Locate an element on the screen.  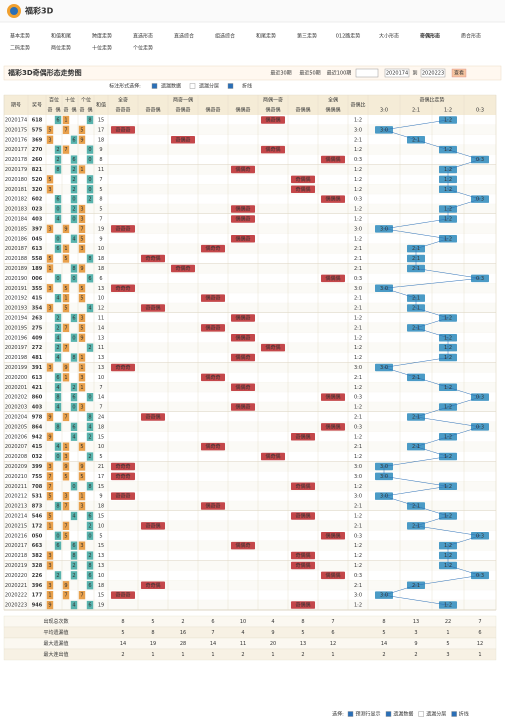
range-from: 2020174 is located at coordinates (397, 74).